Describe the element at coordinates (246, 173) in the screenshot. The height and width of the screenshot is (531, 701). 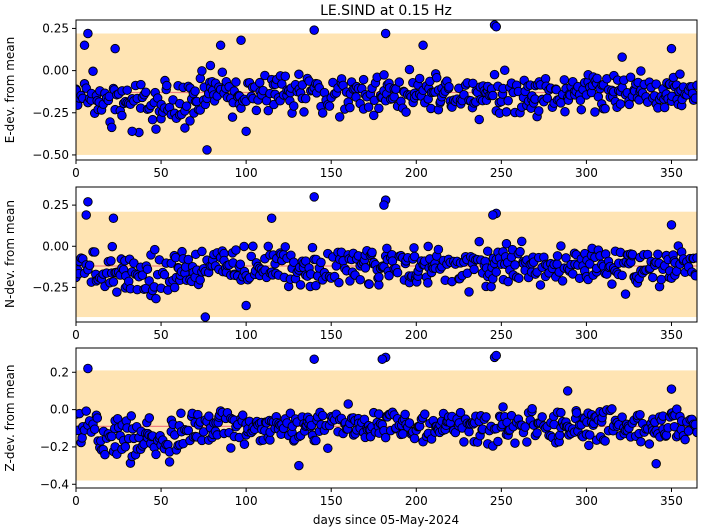
I see `x-tick-label: 100` at that location.